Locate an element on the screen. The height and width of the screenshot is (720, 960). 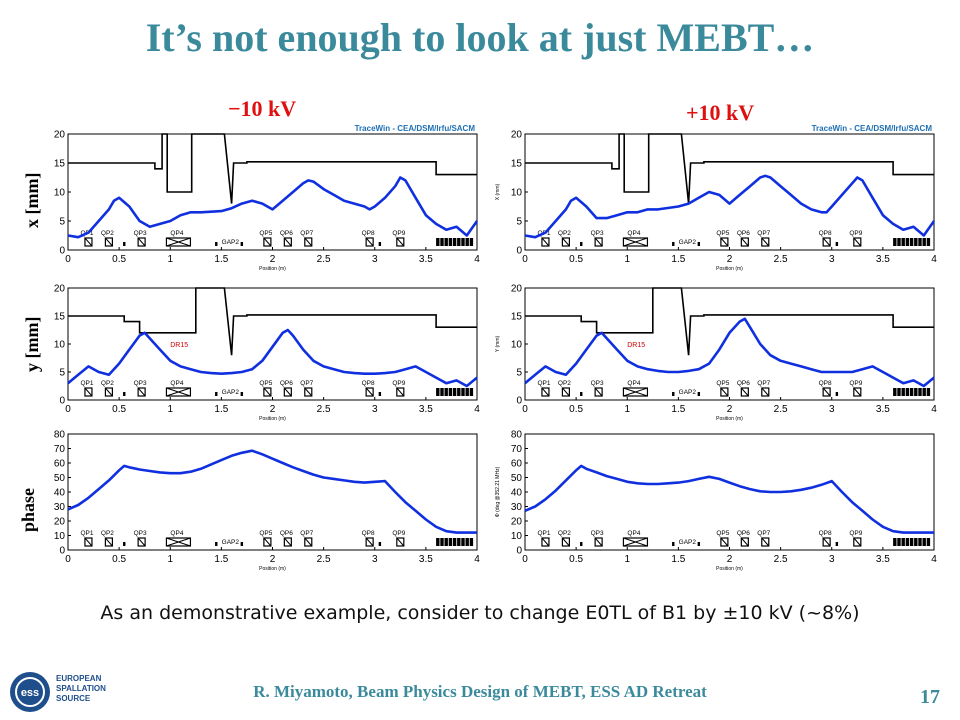
y-tick-label: 40 is located at coordinates (60, 493).